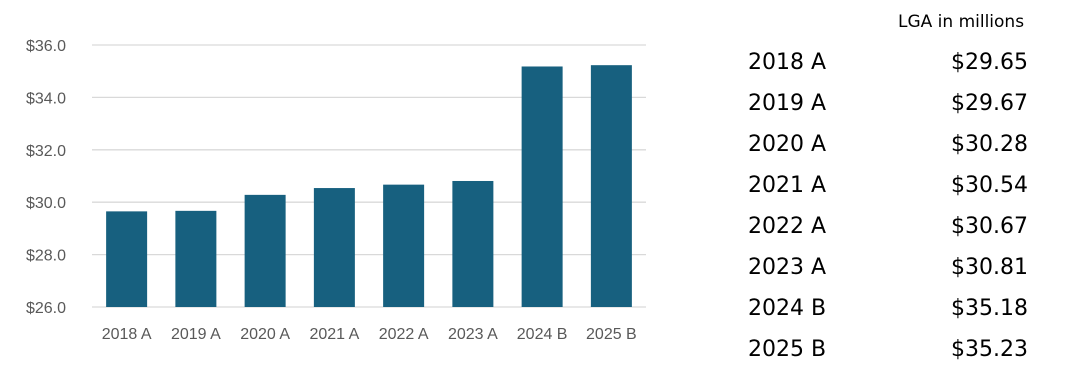  Describe the element at coordinates (989, 144) in the screenshot. I see `row-value: $30.28` at that location.